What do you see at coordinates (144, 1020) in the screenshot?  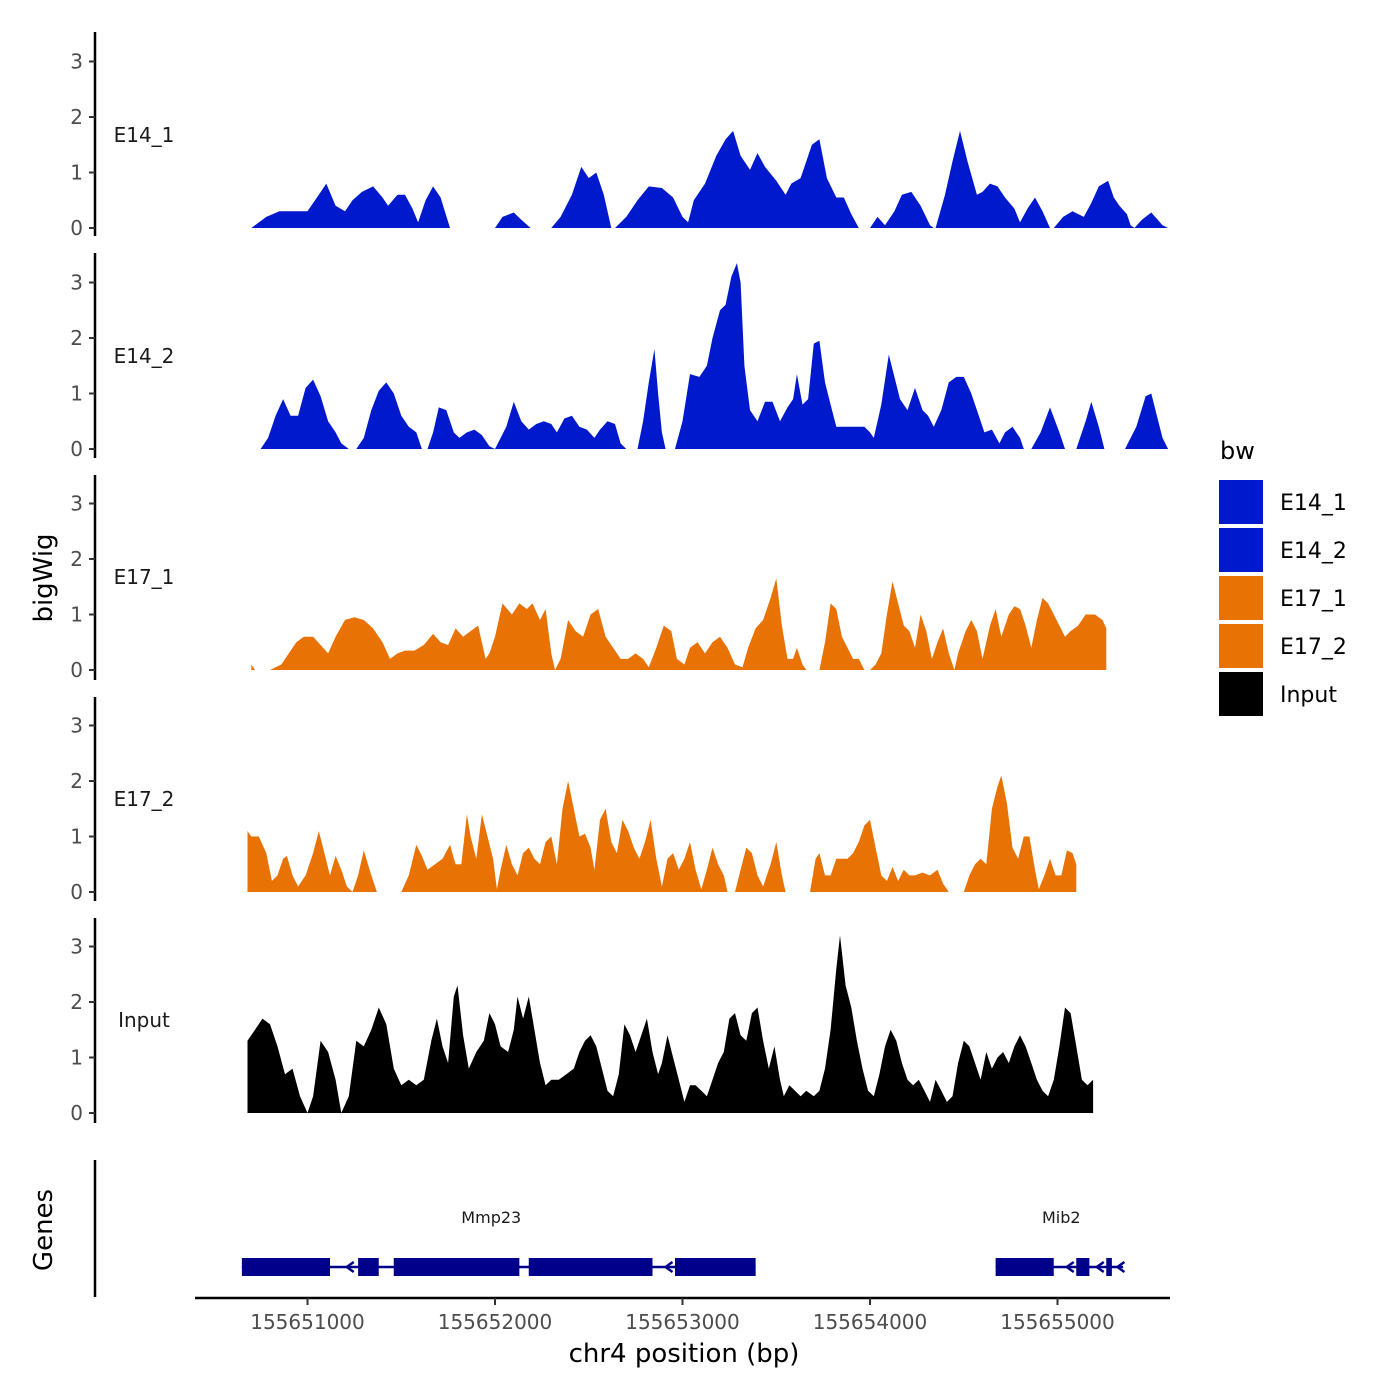 I see `track-label: Input` at bounding box center [144, 1020].